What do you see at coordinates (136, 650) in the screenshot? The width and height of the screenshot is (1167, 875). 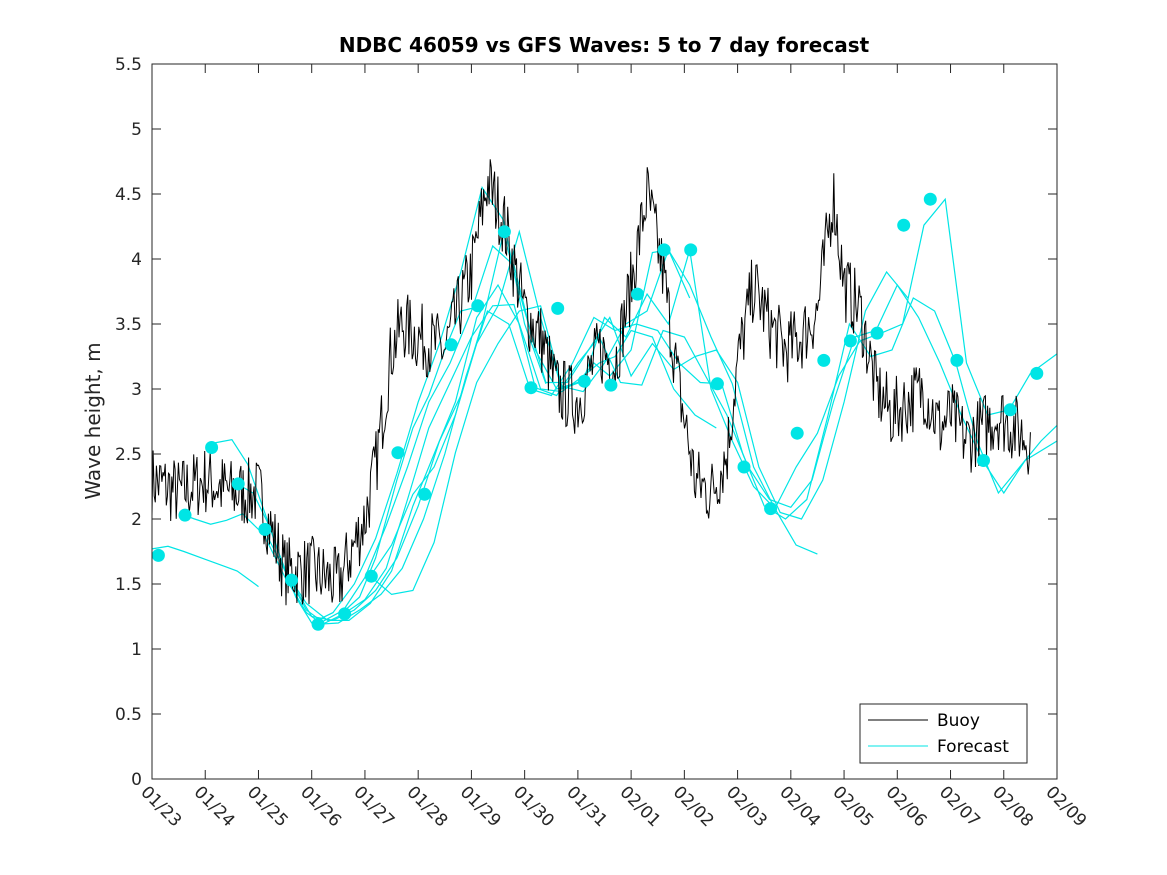 I see `y-tick-label: 1` at bounding box center [136, 650].